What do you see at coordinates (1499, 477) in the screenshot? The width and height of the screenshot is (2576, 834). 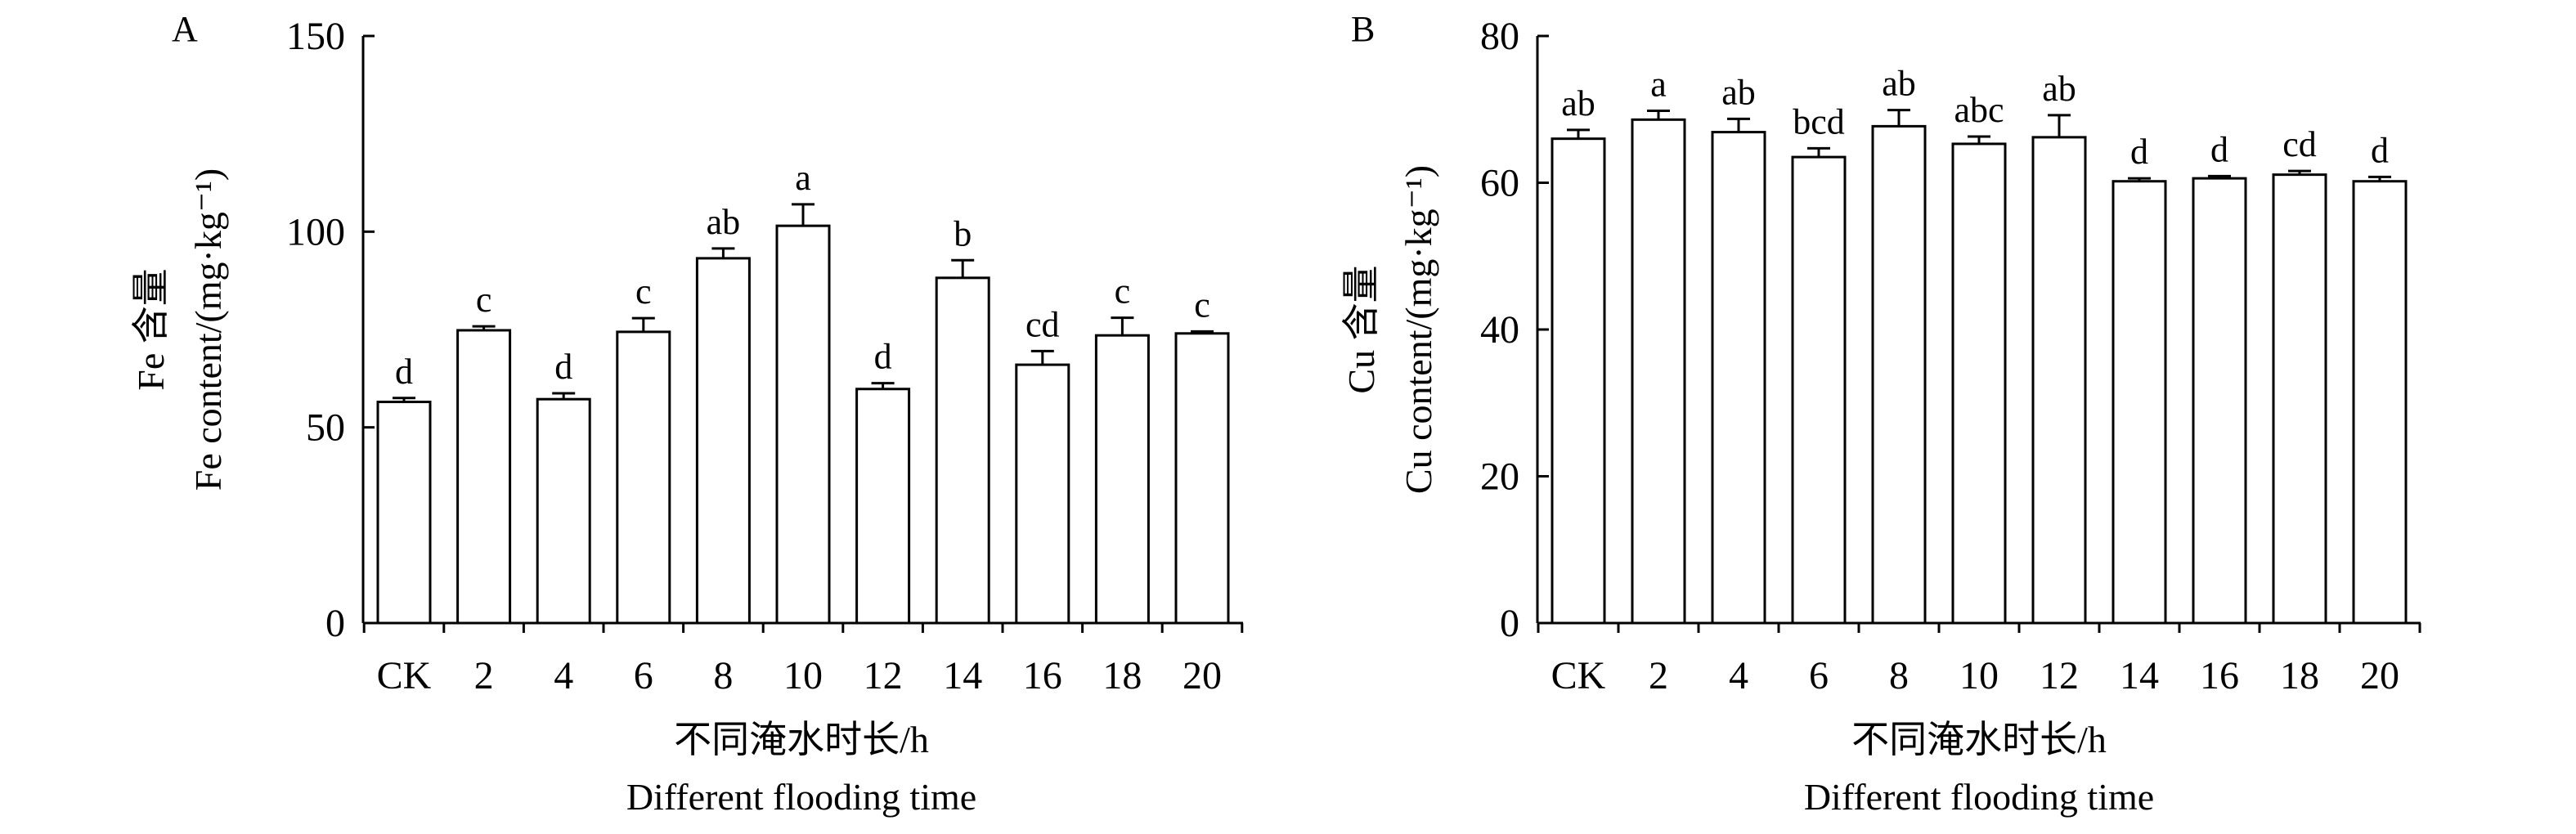 I see `y-tick-label: 20` at bounding box center [1499, 477].